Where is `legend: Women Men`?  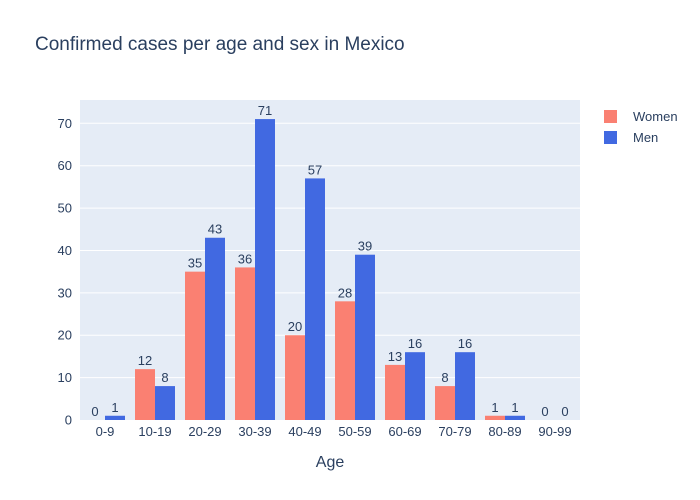
legend: Women Men is located at coordinates (641, 127).